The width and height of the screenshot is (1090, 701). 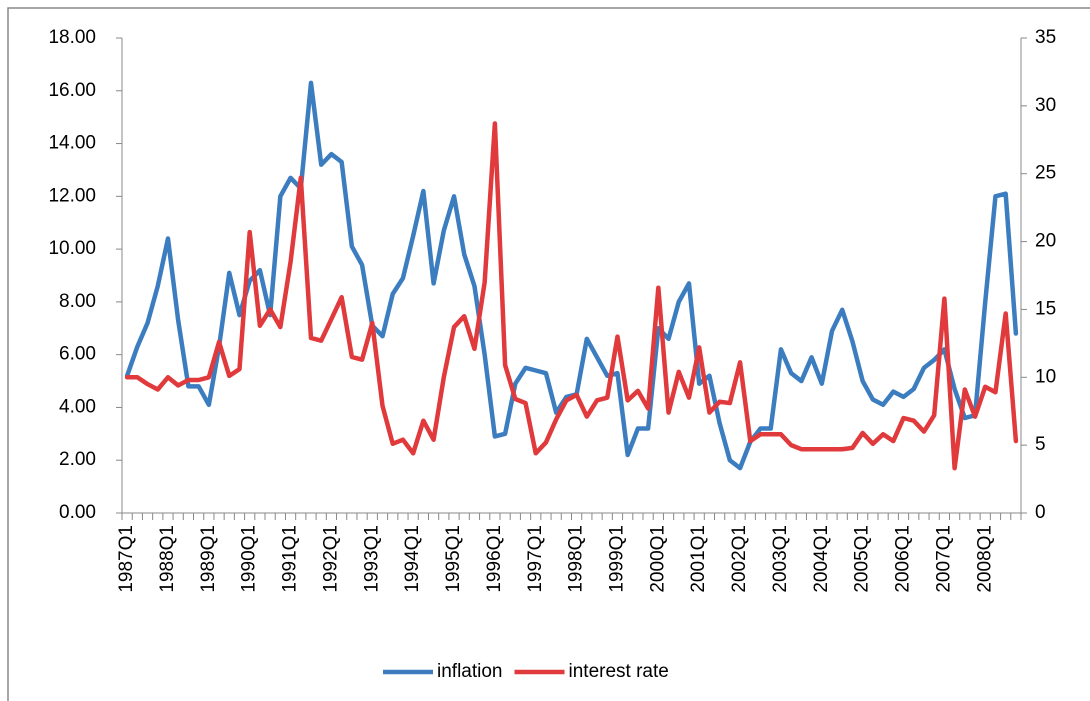 I want to click on x-tick-label: 1997Q1, so click(x=535, y=559).